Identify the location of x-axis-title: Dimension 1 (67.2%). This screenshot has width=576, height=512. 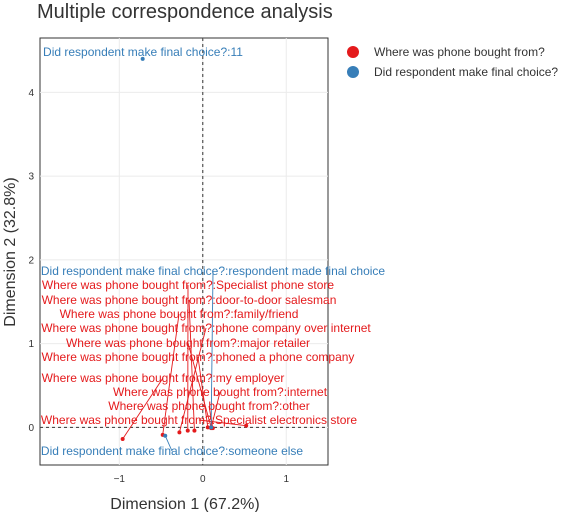
(184, 504).